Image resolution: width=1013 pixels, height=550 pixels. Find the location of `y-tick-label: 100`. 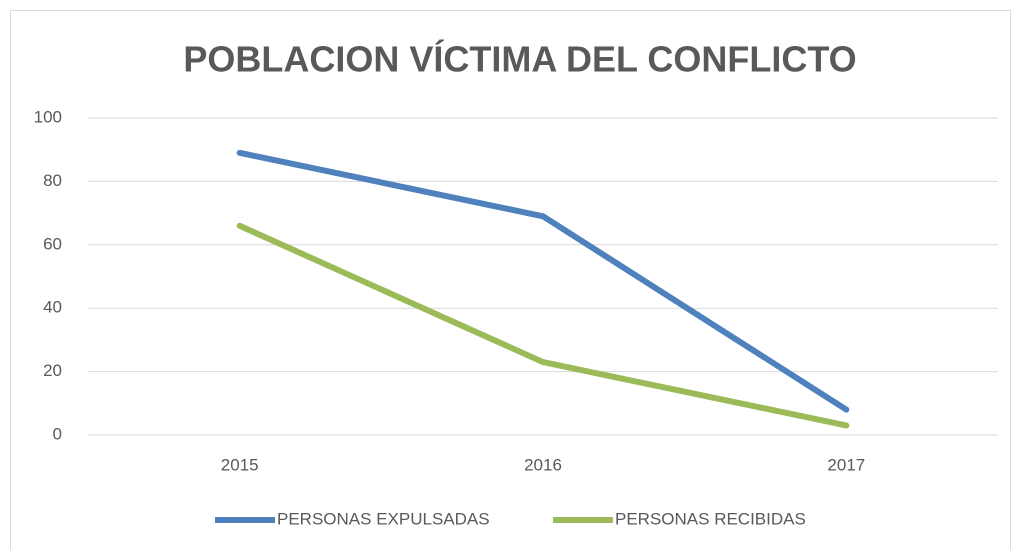

y-tick-label: 100 is located at coordinates (48, 116).